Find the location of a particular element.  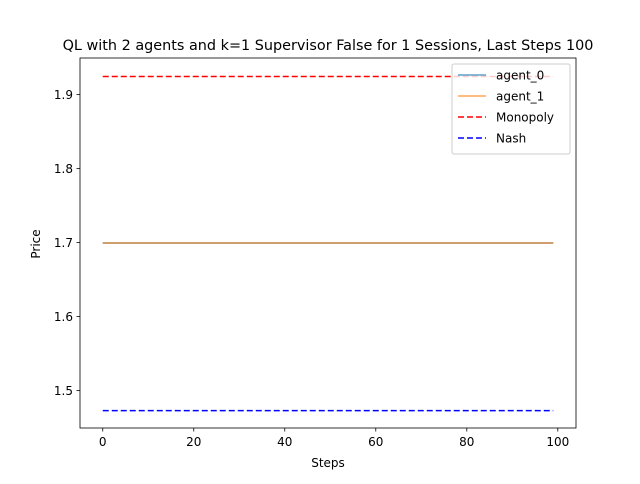

legend-label-agent_0: agent_0 is located at coordinates (520, 76).